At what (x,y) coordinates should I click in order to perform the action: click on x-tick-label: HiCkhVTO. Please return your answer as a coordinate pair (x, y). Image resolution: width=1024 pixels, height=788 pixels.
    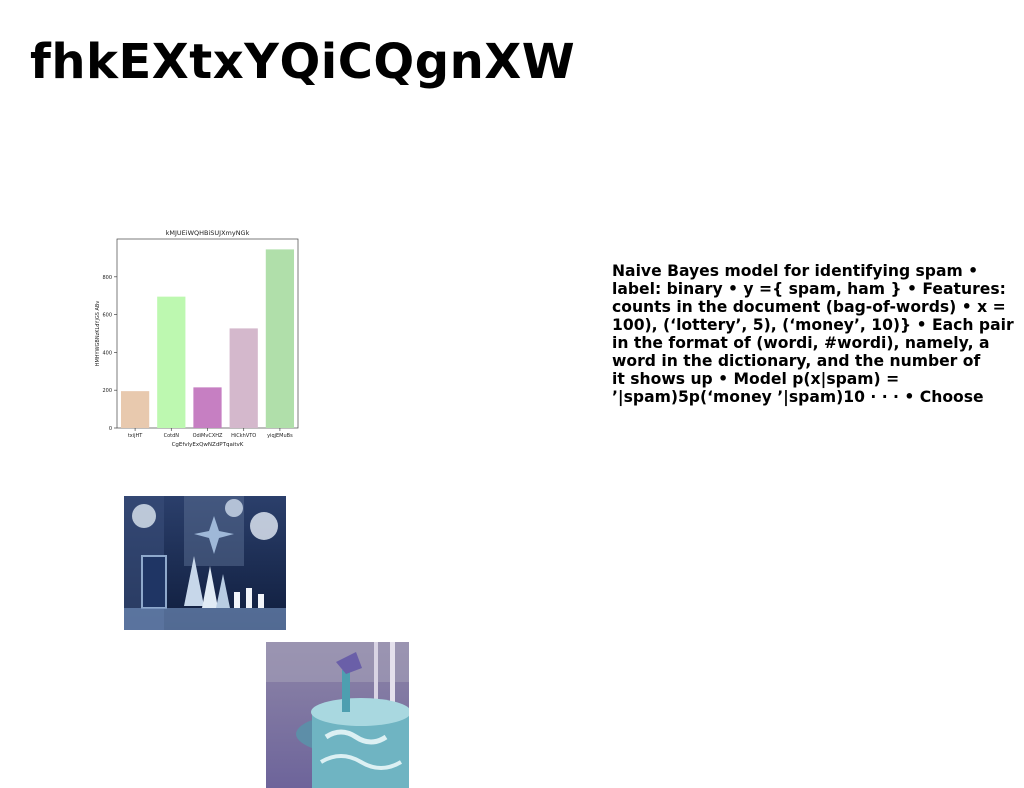
    Looking at the image, I should click on (243, 436).